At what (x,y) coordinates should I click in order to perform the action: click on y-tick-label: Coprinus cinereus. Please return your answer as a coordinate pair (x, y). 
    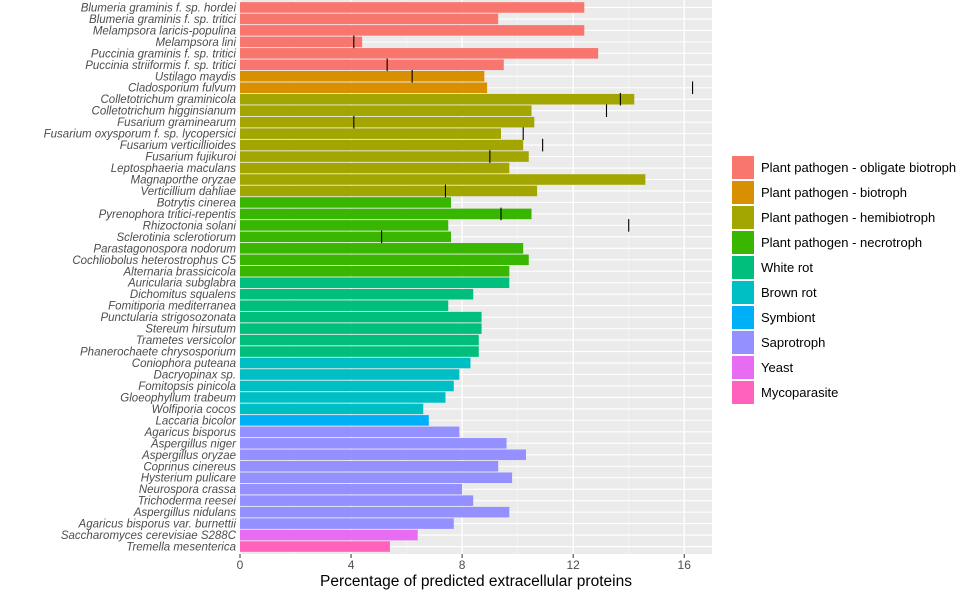
    Looking at the image, I should click on (189, 467).